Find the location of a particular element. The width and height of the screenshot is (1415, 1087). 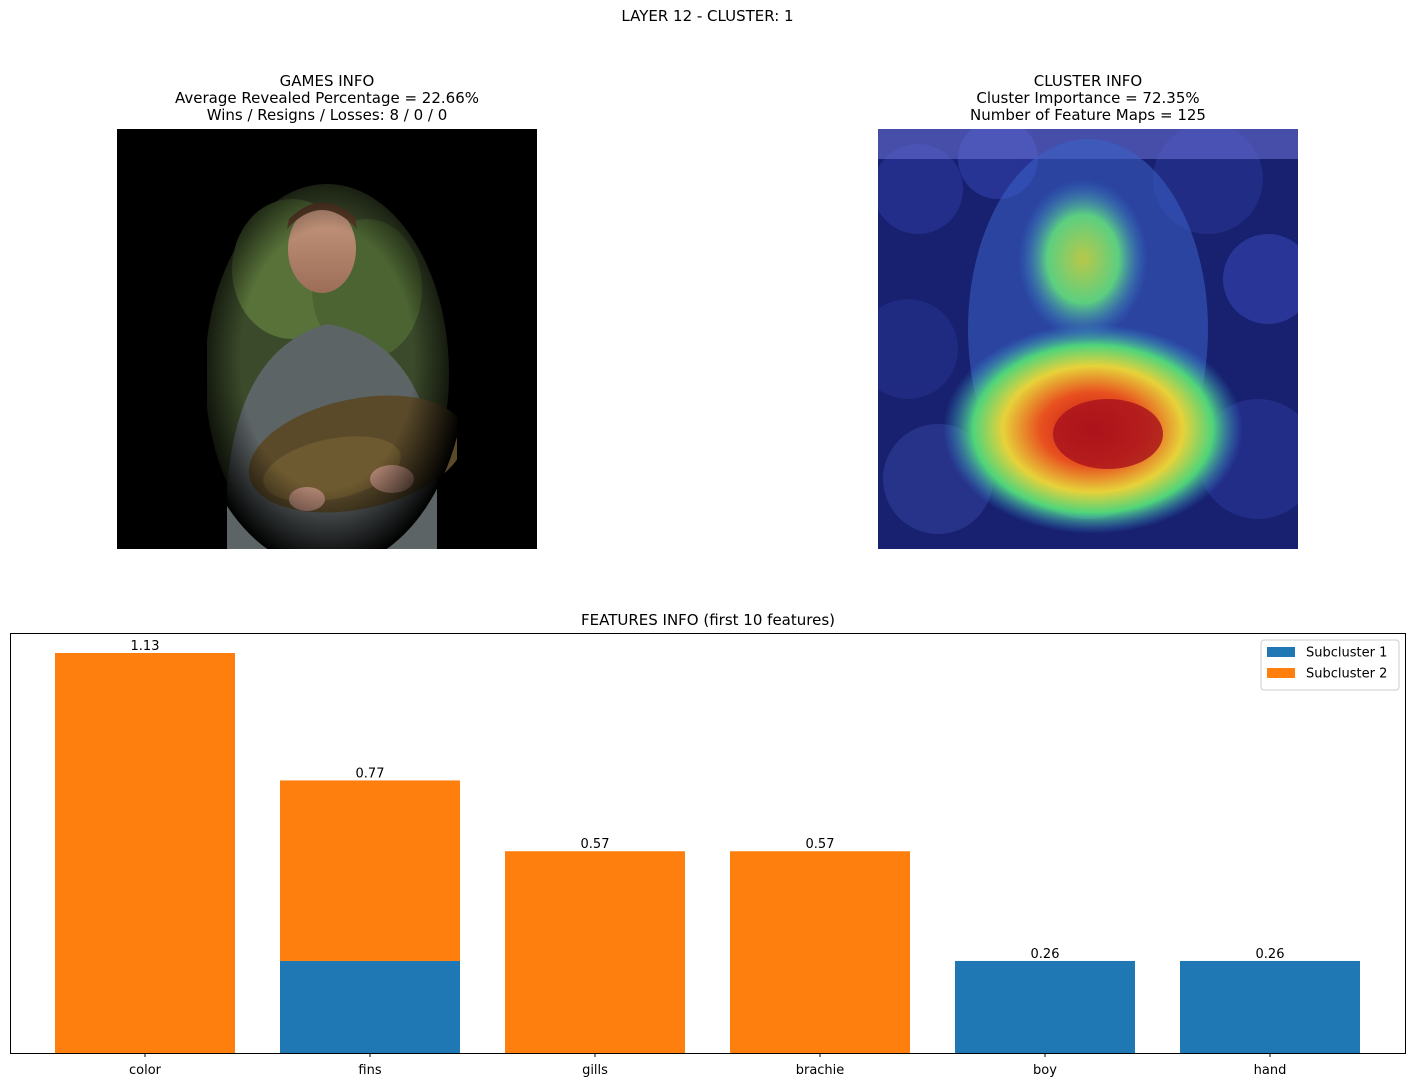

legend: Subcluster 1 Subcluster 2 is located at coordinates (1330, 665).